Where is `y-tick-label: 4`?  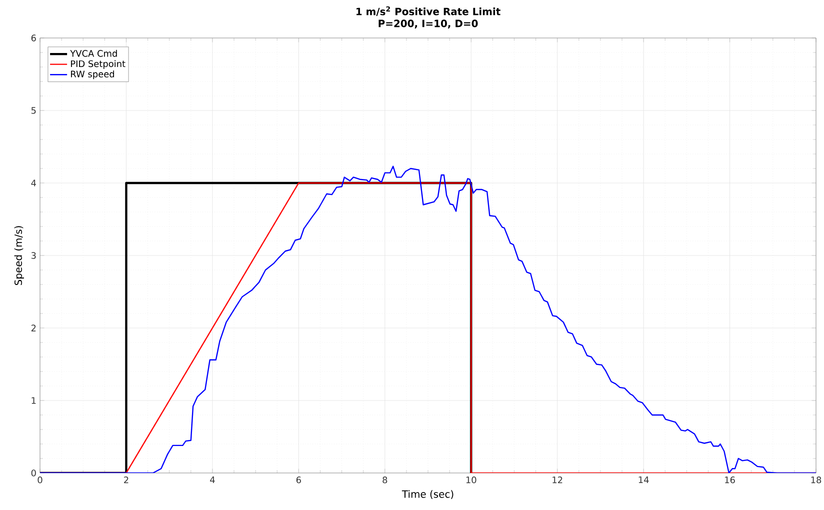 y-tick-label: 4 is located at coordinates (33, 183).